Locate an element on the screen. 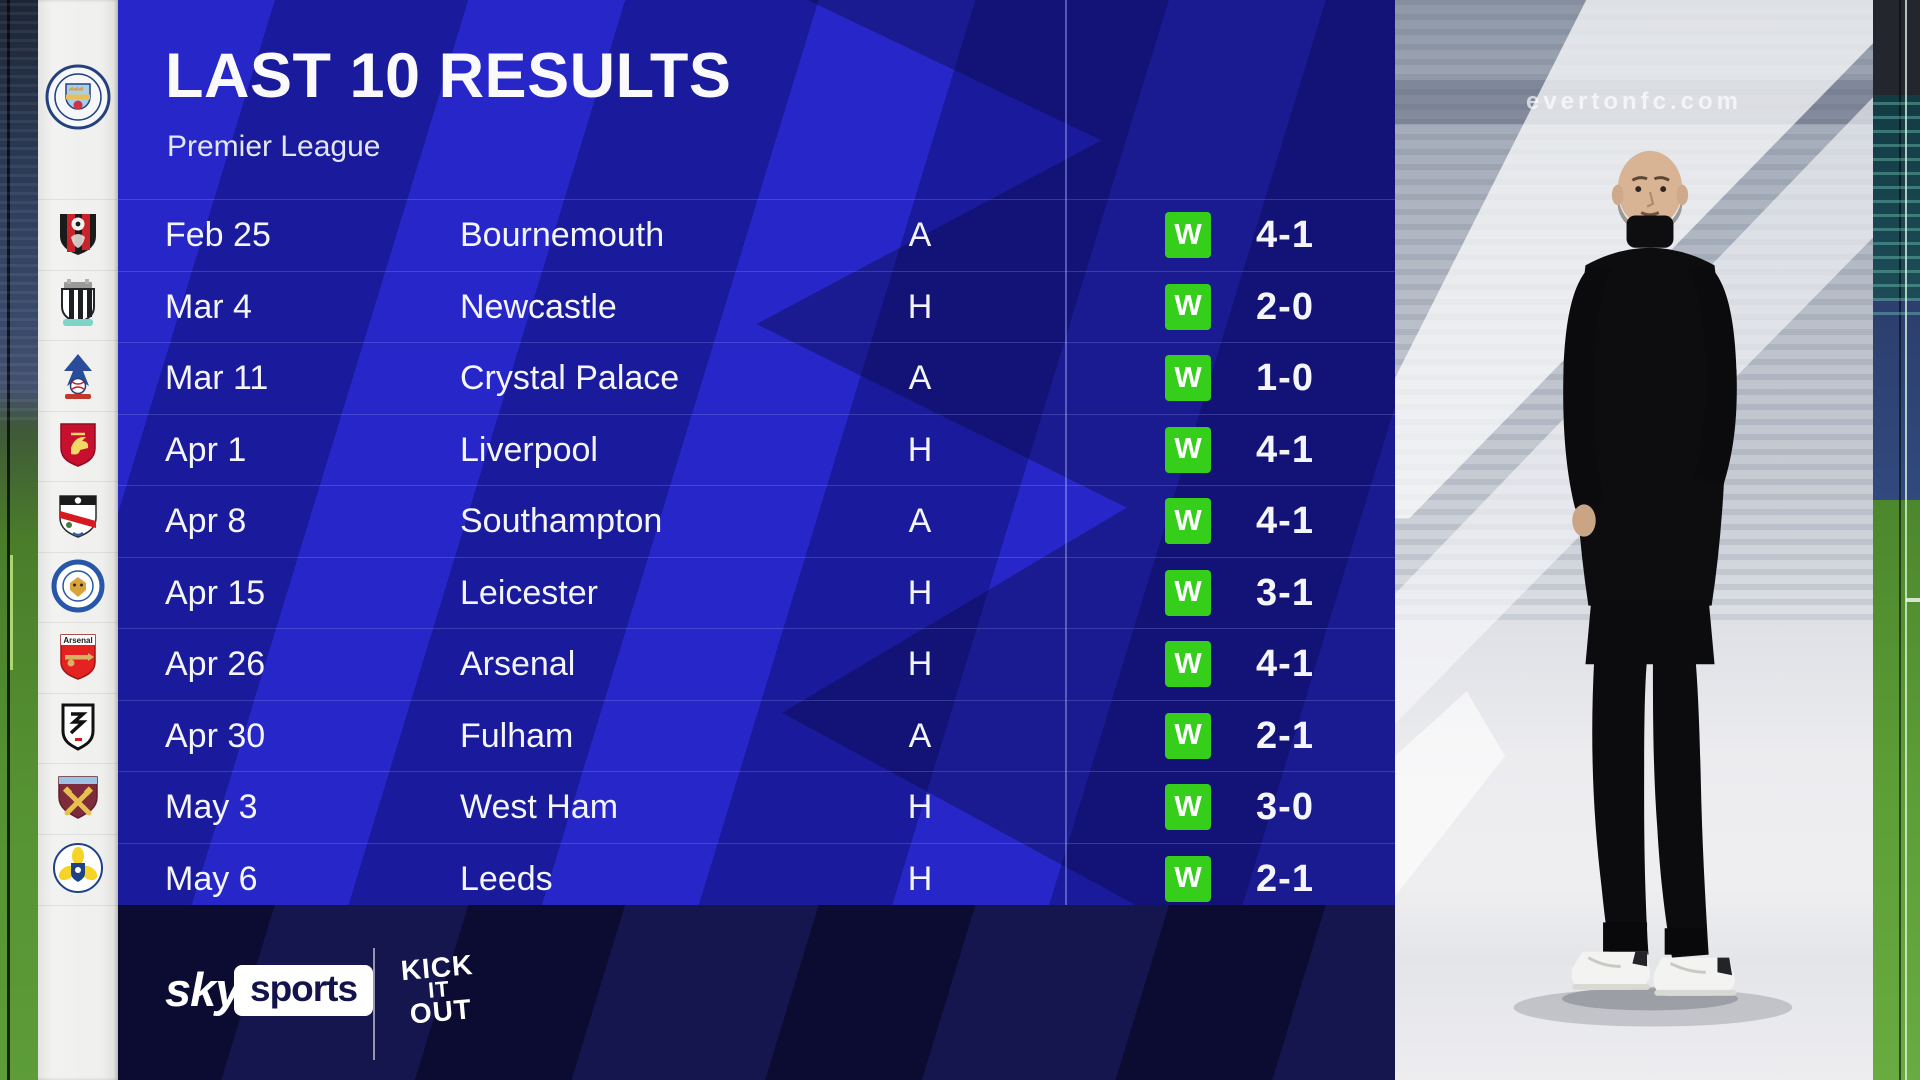  result-row: Feb 25 Bournemouth A W 4-1 is located at coordinates (756, 235).